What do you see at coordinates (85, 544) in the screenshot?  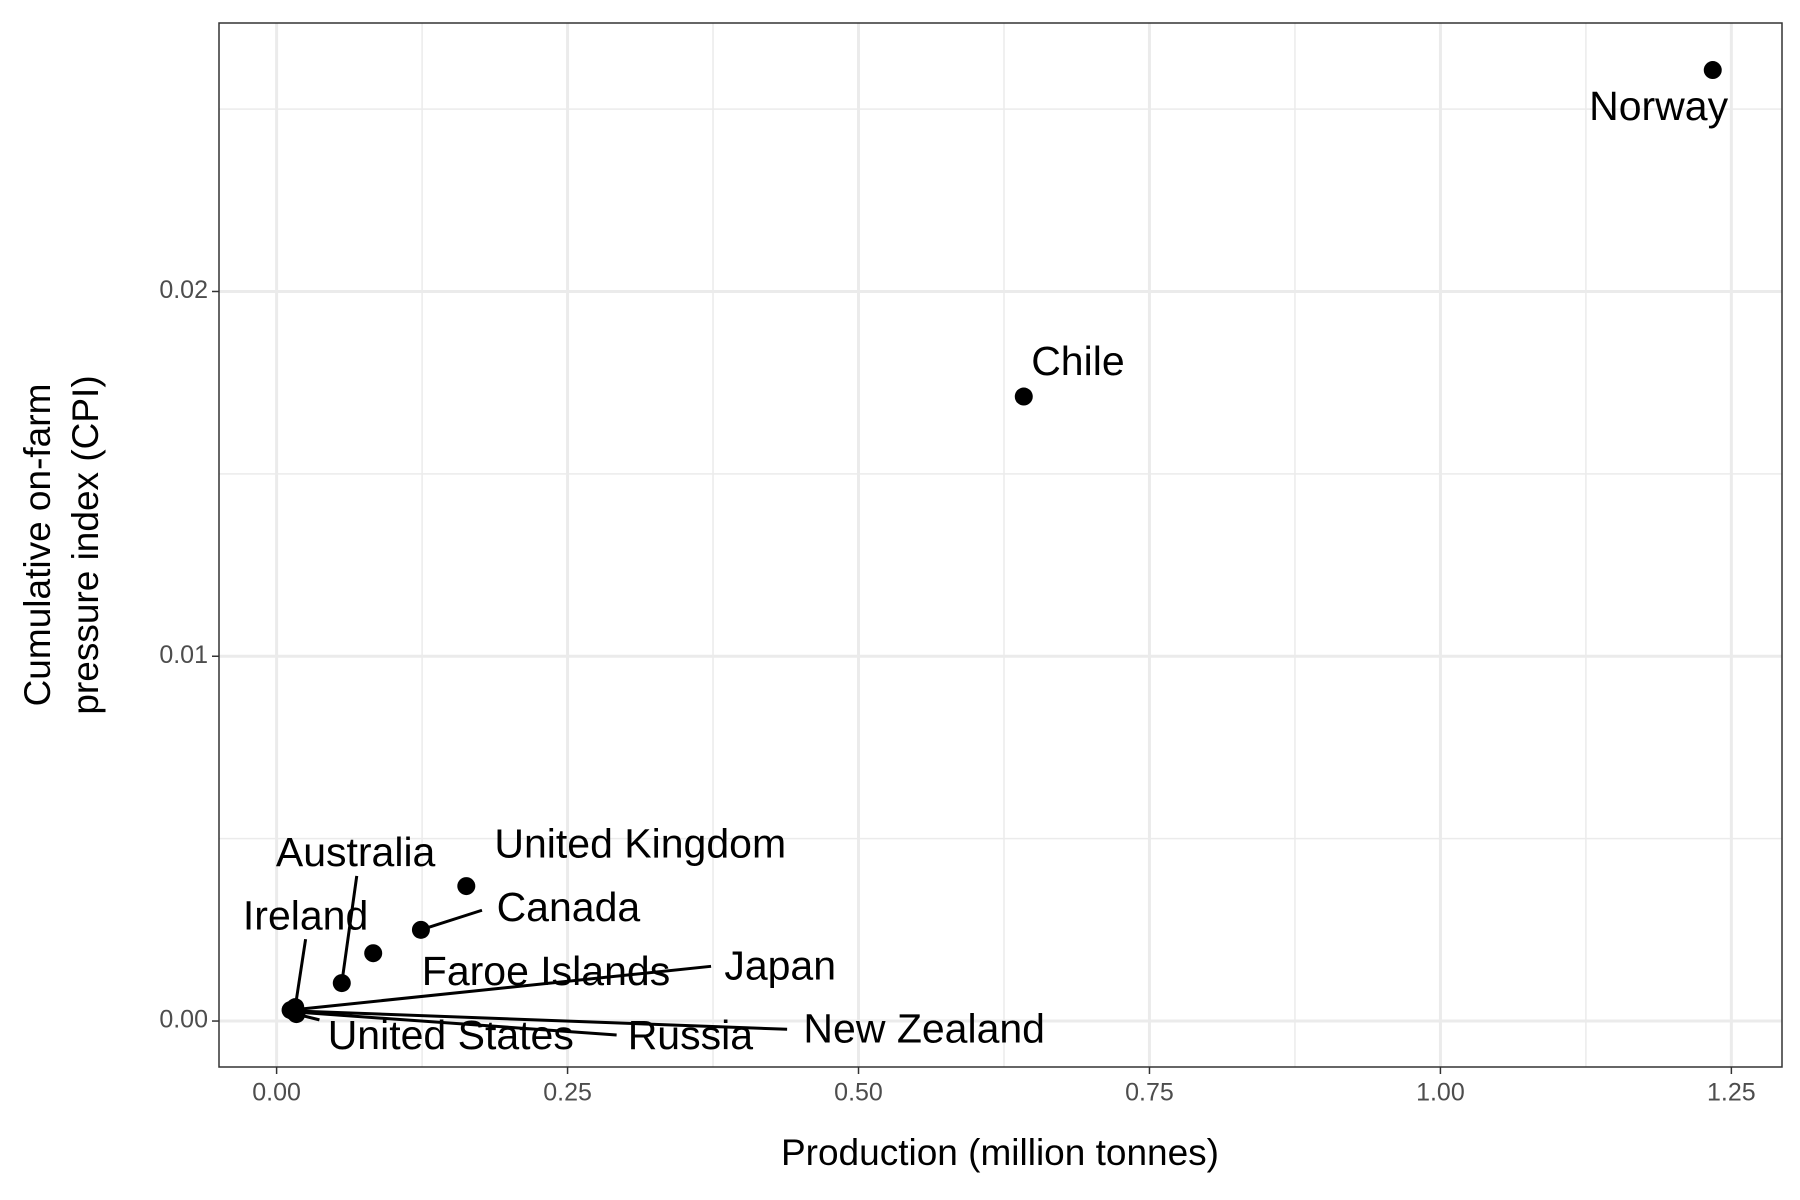 I see `y-axis-title: pressure index (CPI)` at bounding box center [85, 544].